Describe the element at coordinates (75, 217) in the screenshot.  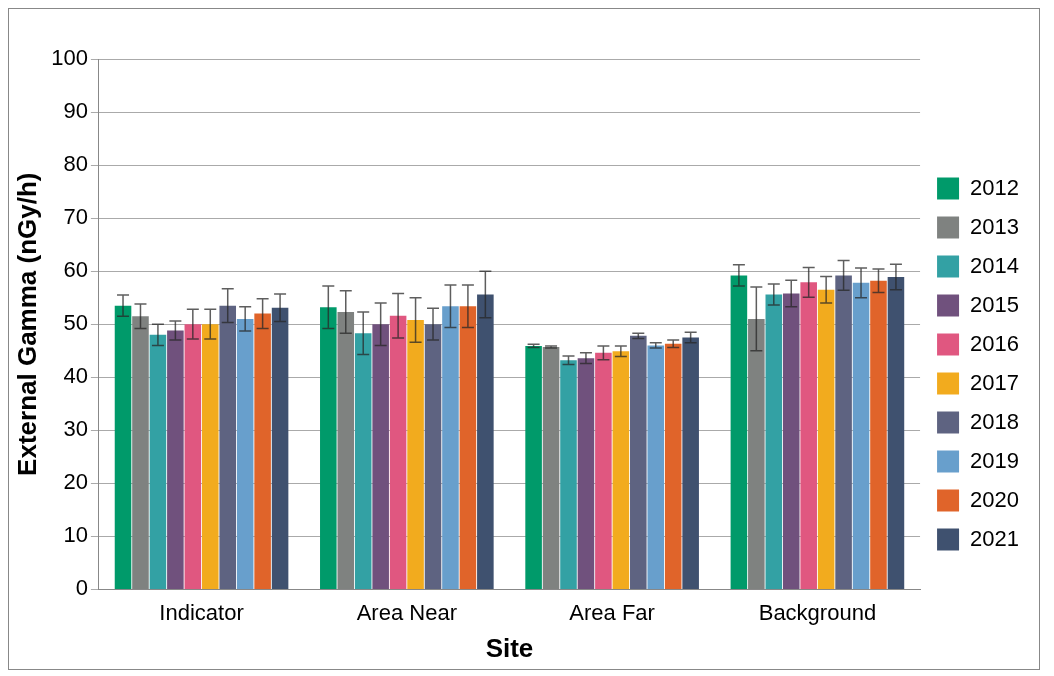
I see `y-tick-label: 70` at that location.